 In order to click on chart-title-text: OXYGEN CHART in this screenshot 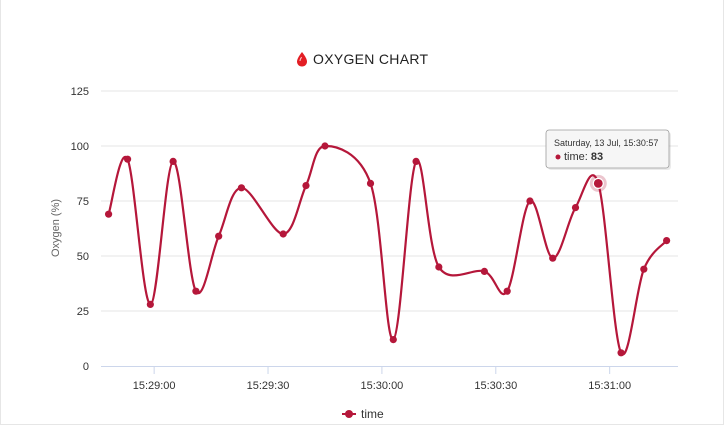, I will do `click(371, 59)`.